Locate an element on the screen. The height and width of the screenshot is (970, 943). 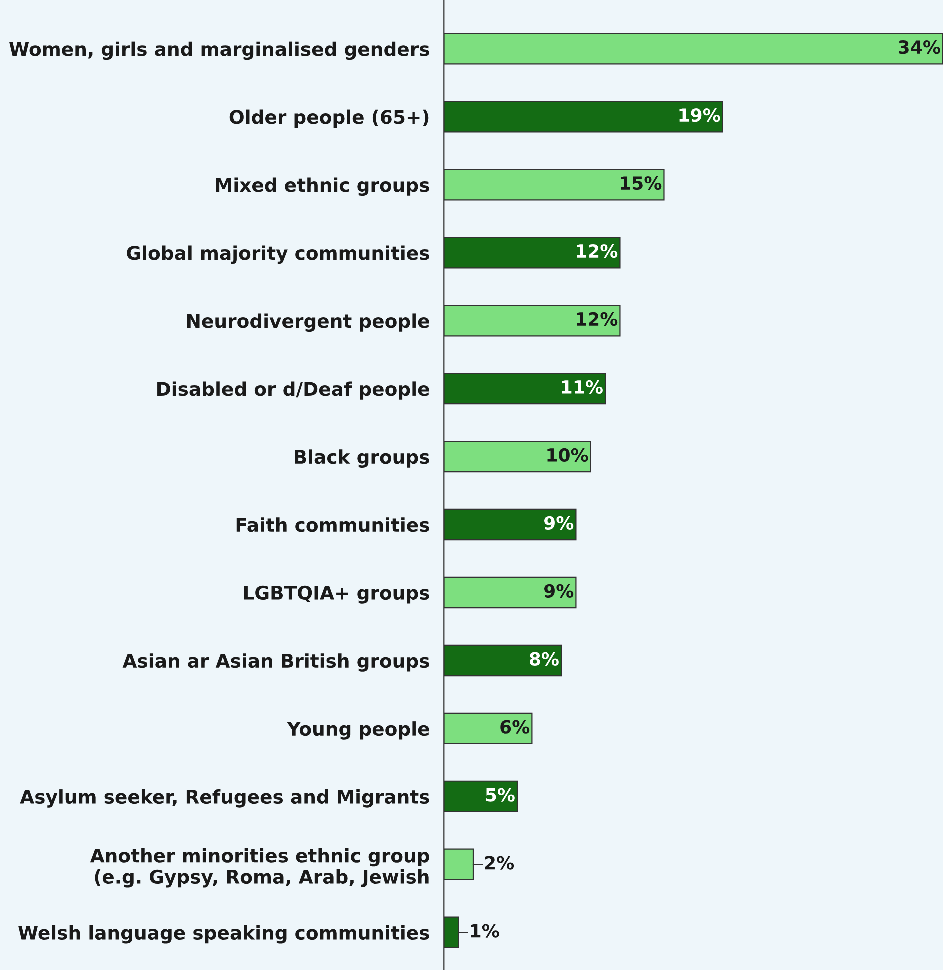
y-tick-label: LGBTQIA+ groups is located at coordinates (337, 595).